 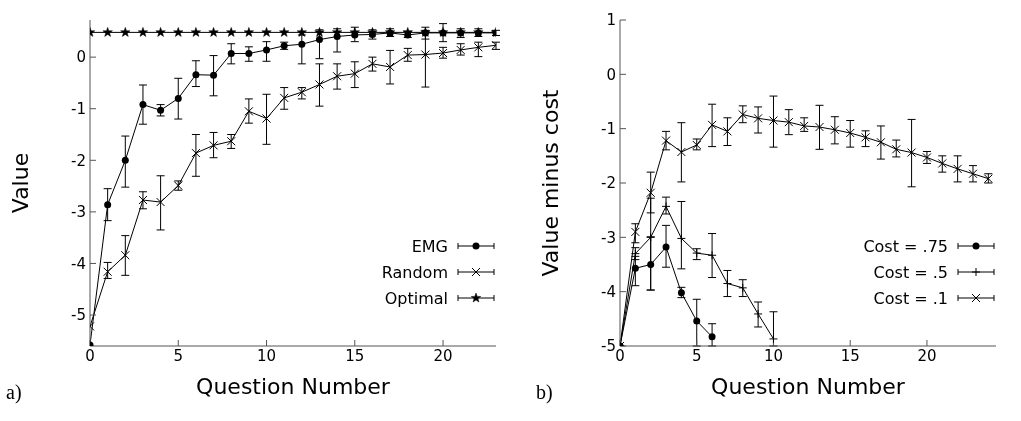 What do you see at coordinates (910, 272) in the screenshot?
I see `legend-label: Cost = .5` at bounding box center [910, 272].